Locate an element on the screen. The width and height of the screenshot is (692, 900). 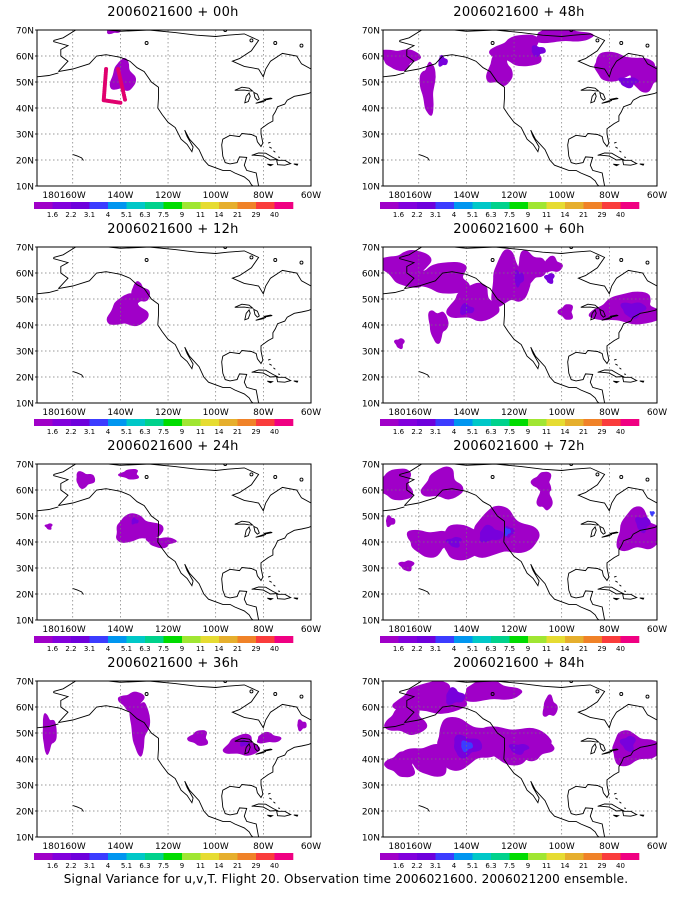
grid-lines is located at coordinates (174, 542).